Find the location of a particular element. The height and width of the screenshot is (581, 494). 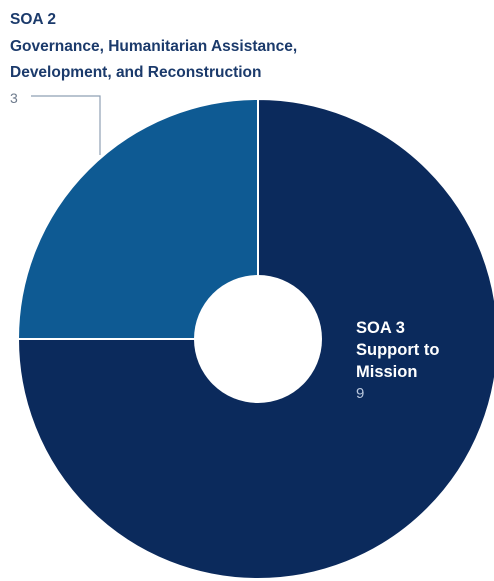

slice-label-soa3-code: SOA 3 is located at coordinates (380, 328).